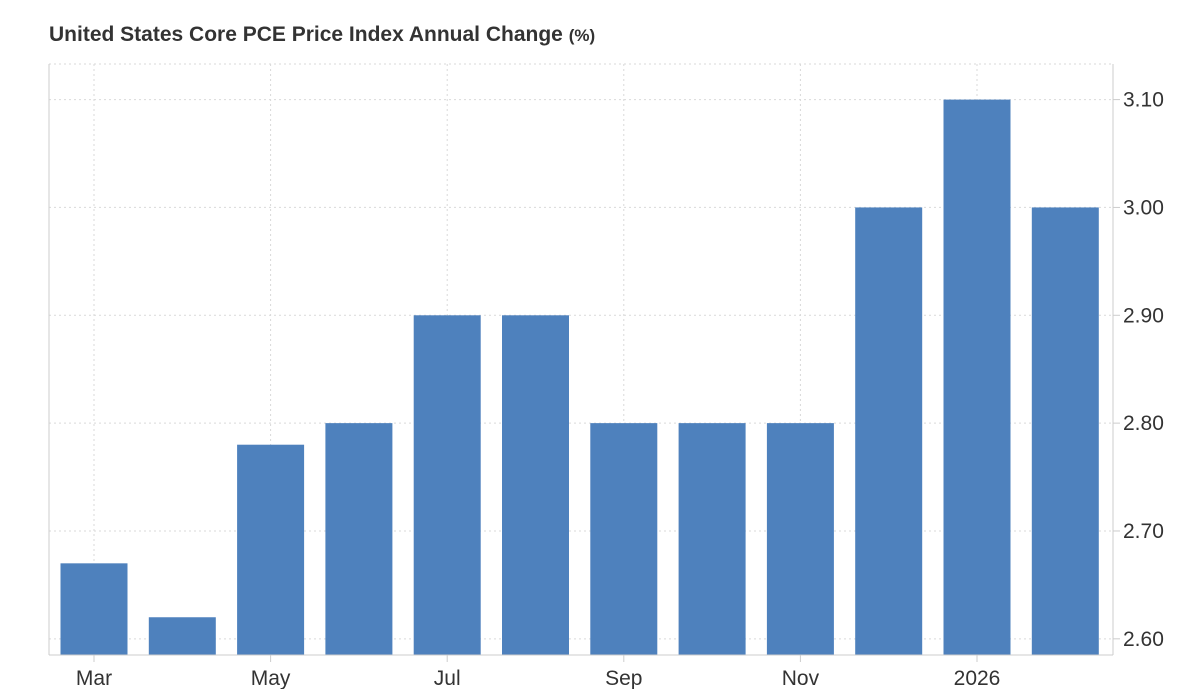 The width and height of the screenshot is (1200, 689). What do you see at coordinates (800, 539) in the screenshot?
I see `bar-nov: Nov: 2.80` at bounding box center [800, 539].